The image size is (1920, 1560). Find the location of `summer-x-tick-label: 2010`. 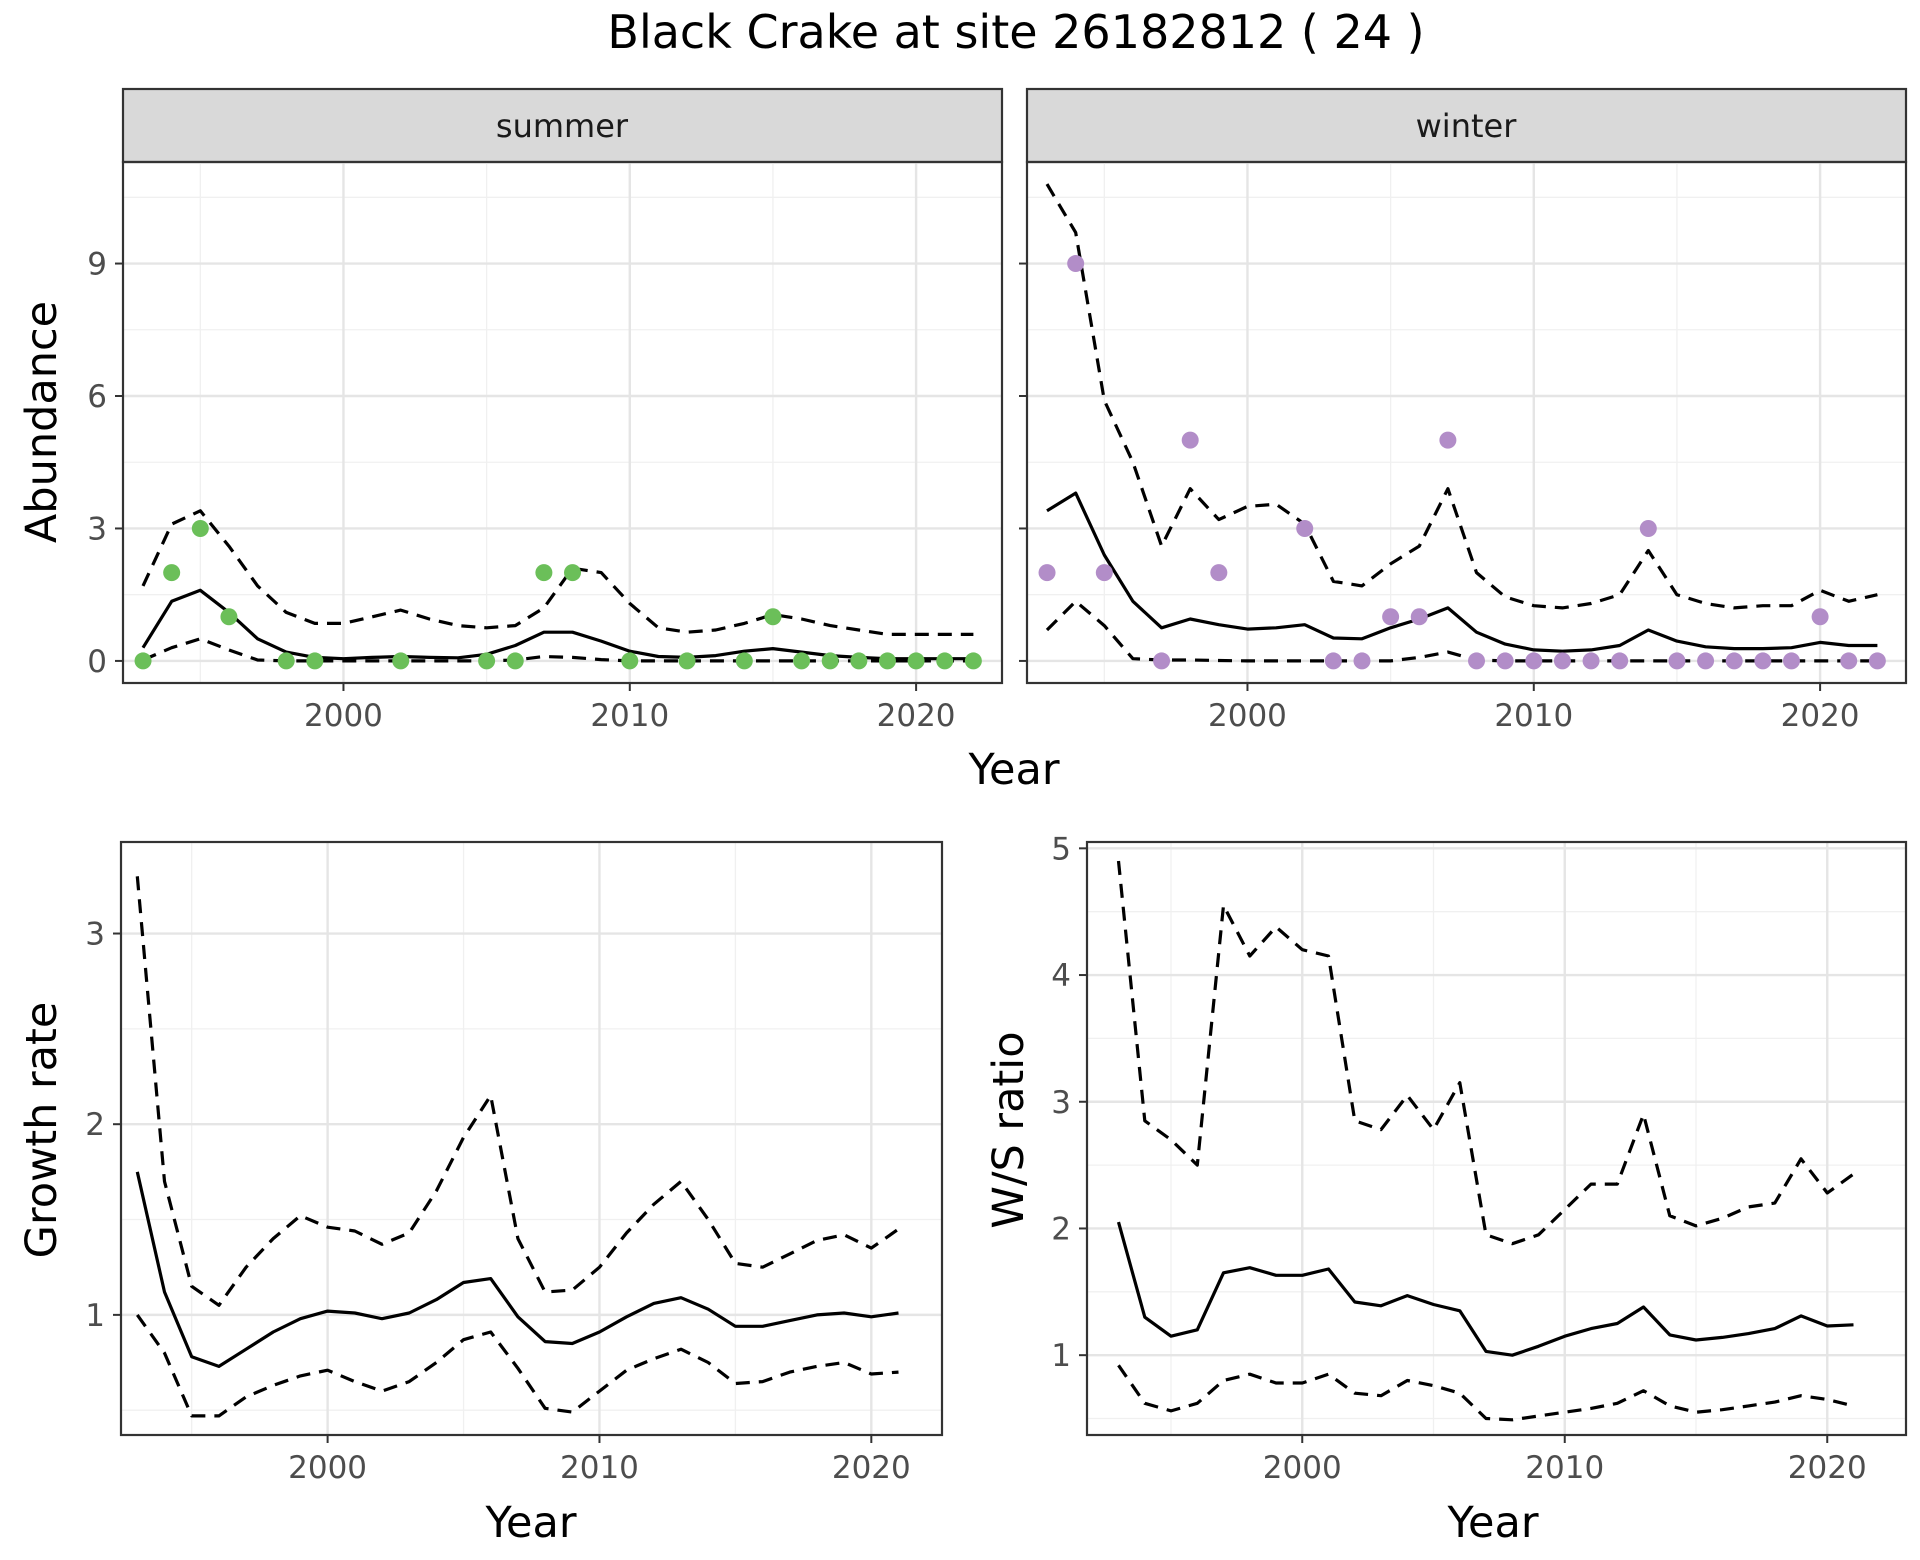

summer-x-tick-label: 2010 is located at coordinates (629, 716).